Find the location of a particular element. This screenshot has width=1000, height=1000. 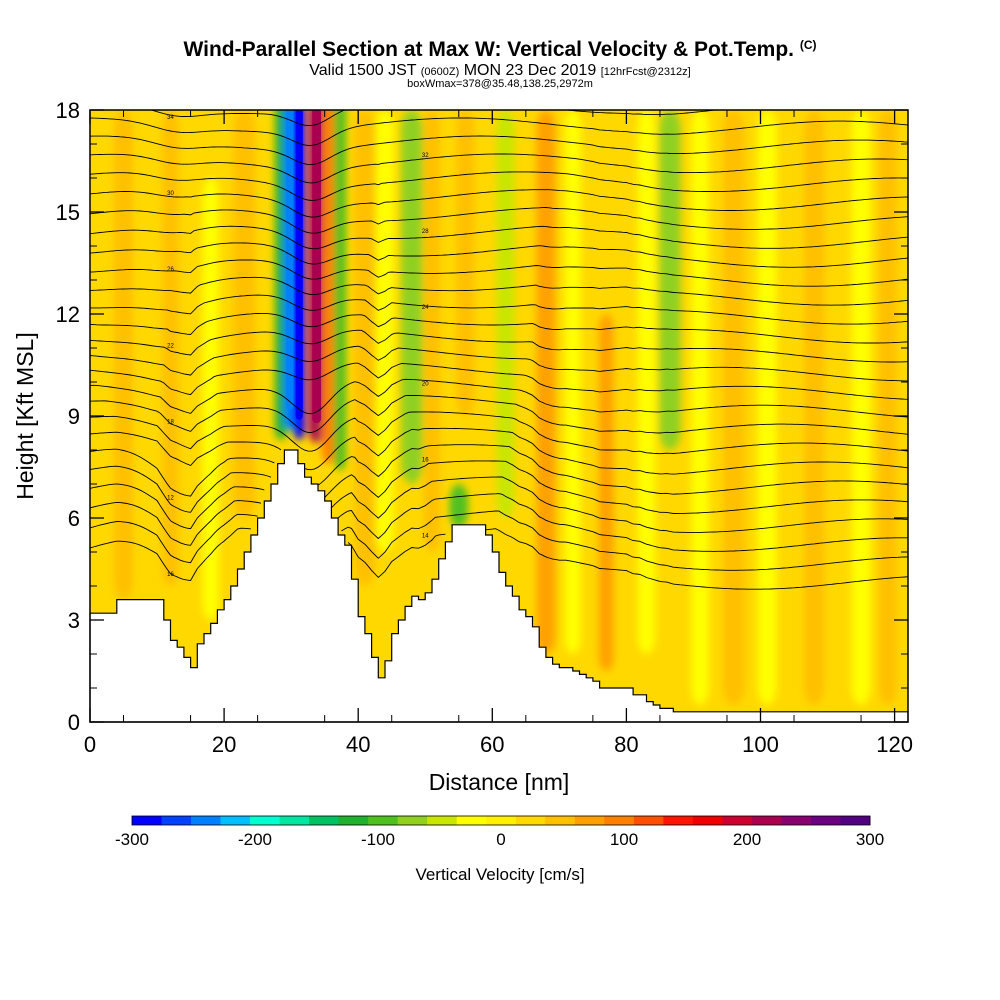

valid-prefix: Valid 1500 JST is located at coordinates (363, 70).